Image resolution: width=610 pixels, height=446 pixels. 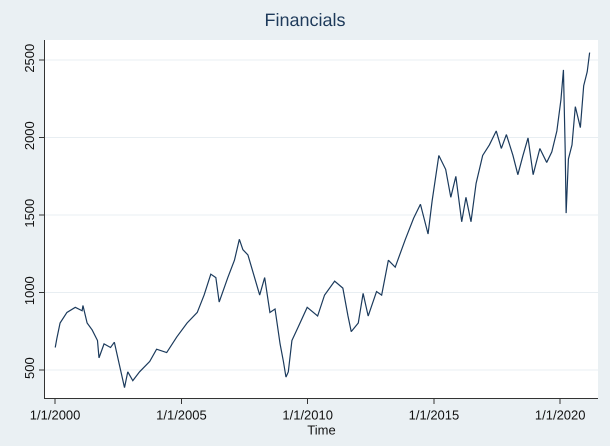 I want to click on x-axis-title: Time, so click(x=321, y=430).